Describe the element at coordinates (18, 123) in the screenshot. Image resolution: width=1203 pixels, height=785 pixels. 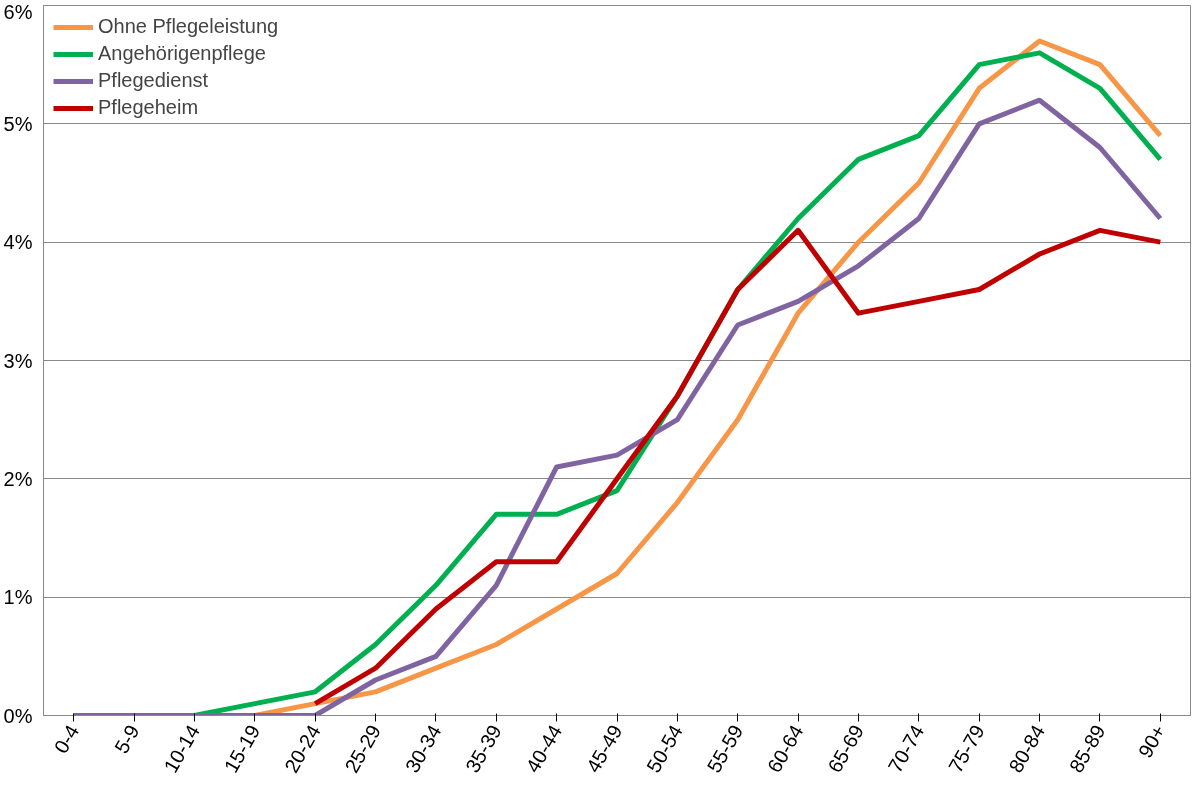
I see `y-tick-label: 5%` at that location.